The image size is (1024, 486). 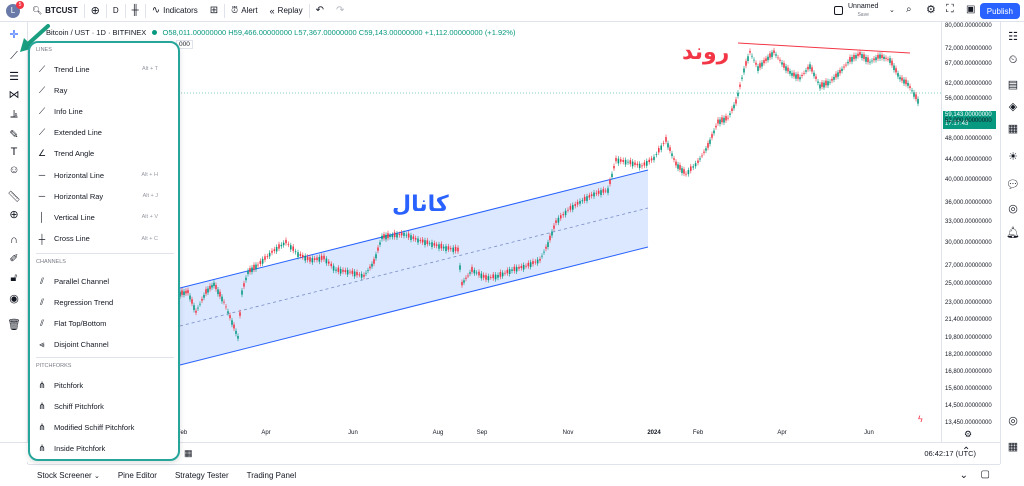 What do you see at coordinates (963, 475) in the screenshot?
I see `collapse-icon: ⌄` at bounding box center [963, 475].